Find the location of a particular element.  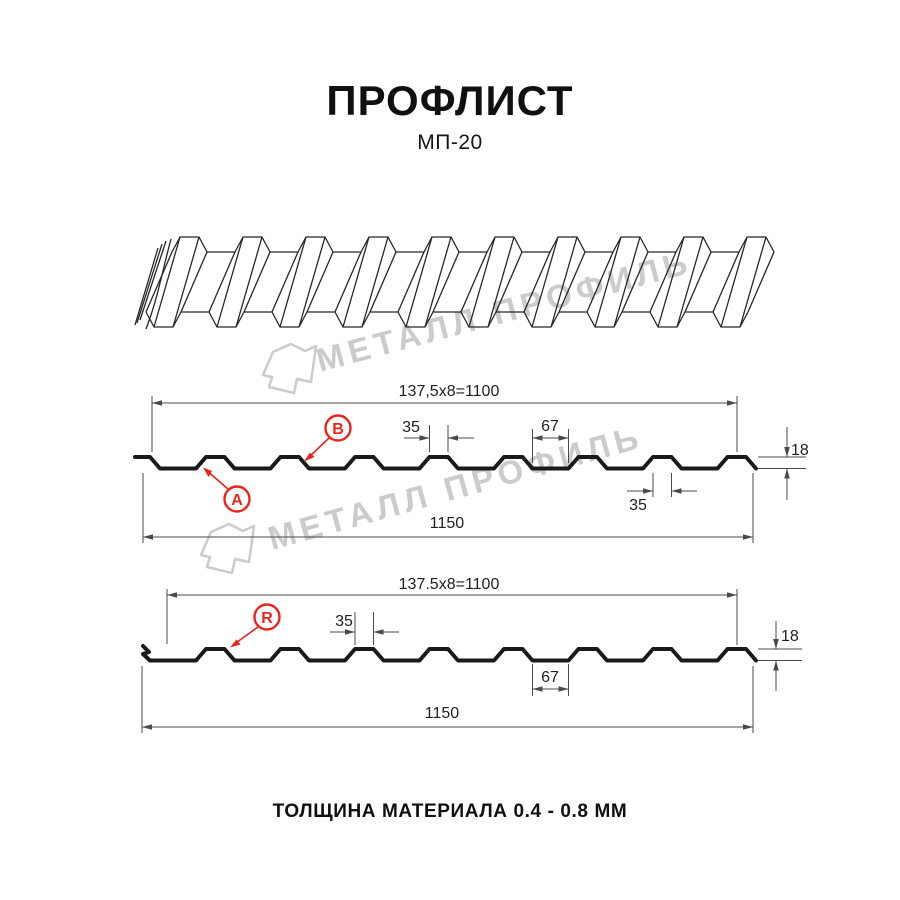

dim-label-total-width-2: 1150 is located at coordinates (442, 713).